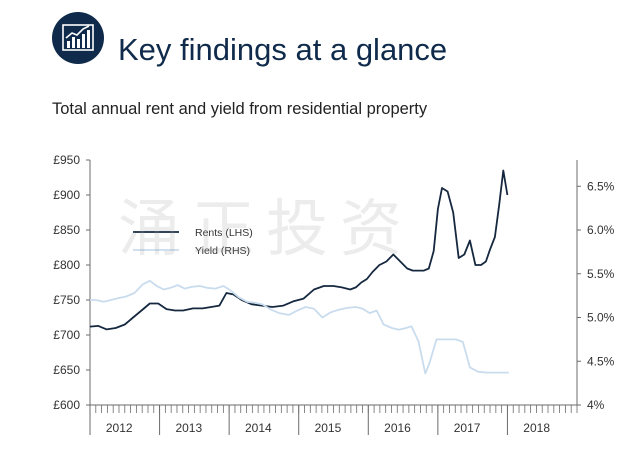 Image resolution: width=640 pixels, height=454 pixels. What do you see at coordinates (66, 265) in the screenshot?
I see `y-left-tick-label: £800` at bounding box center [66, 265].